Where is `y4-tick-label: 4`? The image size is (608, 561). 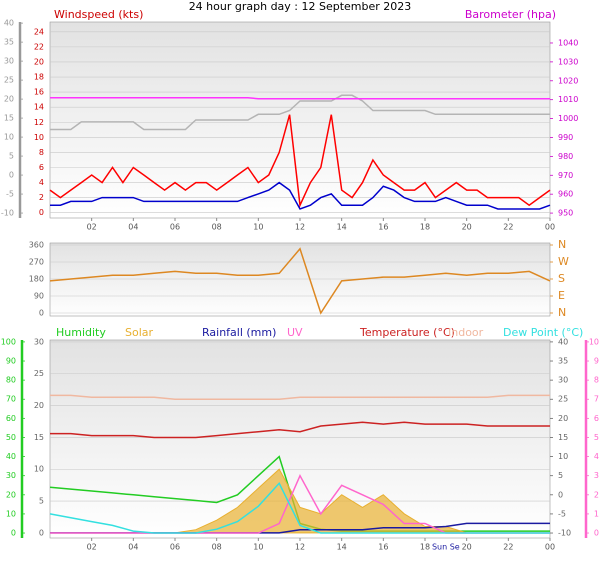 y4-tick-label: 4 is located at coordinates (596, 456).